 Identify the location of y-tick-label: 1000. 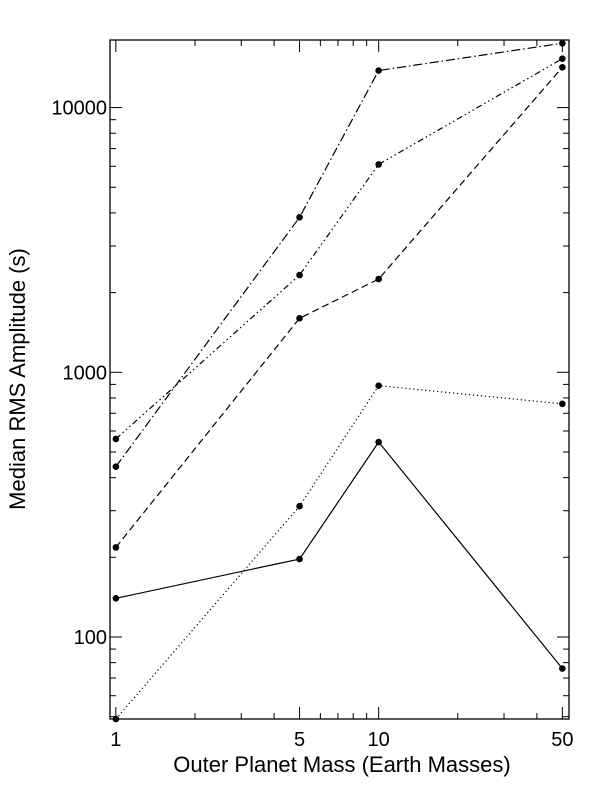
(85, 373).